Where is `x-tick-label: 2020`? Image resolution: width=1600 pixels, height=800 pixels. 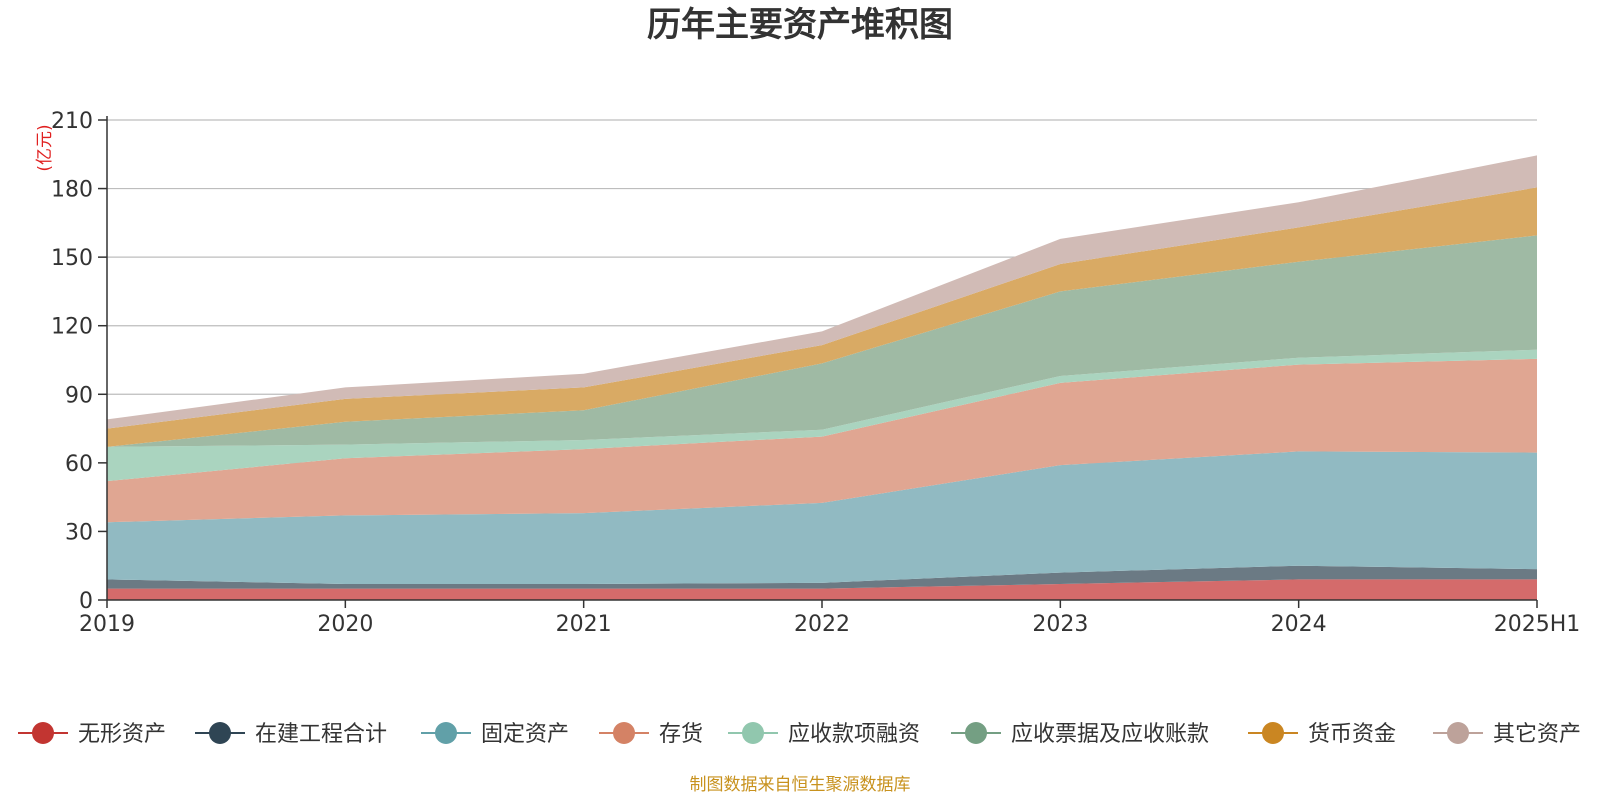
x-tick-label: 2020 is located at coordinates (345, 624).